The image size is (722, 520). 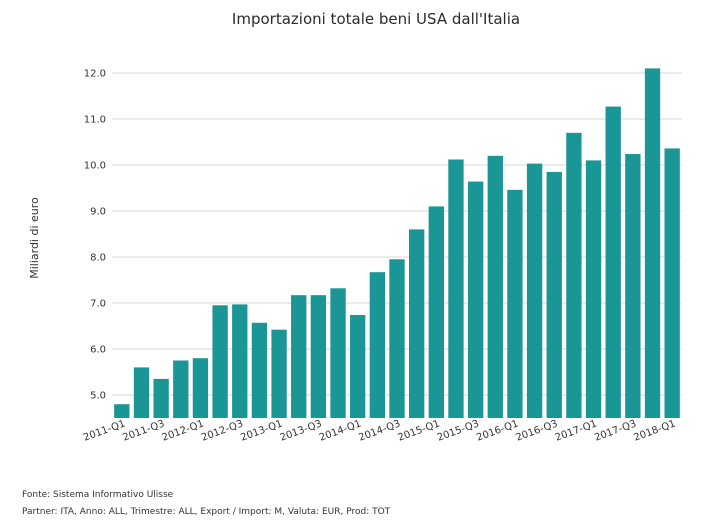 What do you see at coordinates (222, 430) in the screenshot?
I see `x-tick-label: 2012-Q3` at bounding box center [222, 430].